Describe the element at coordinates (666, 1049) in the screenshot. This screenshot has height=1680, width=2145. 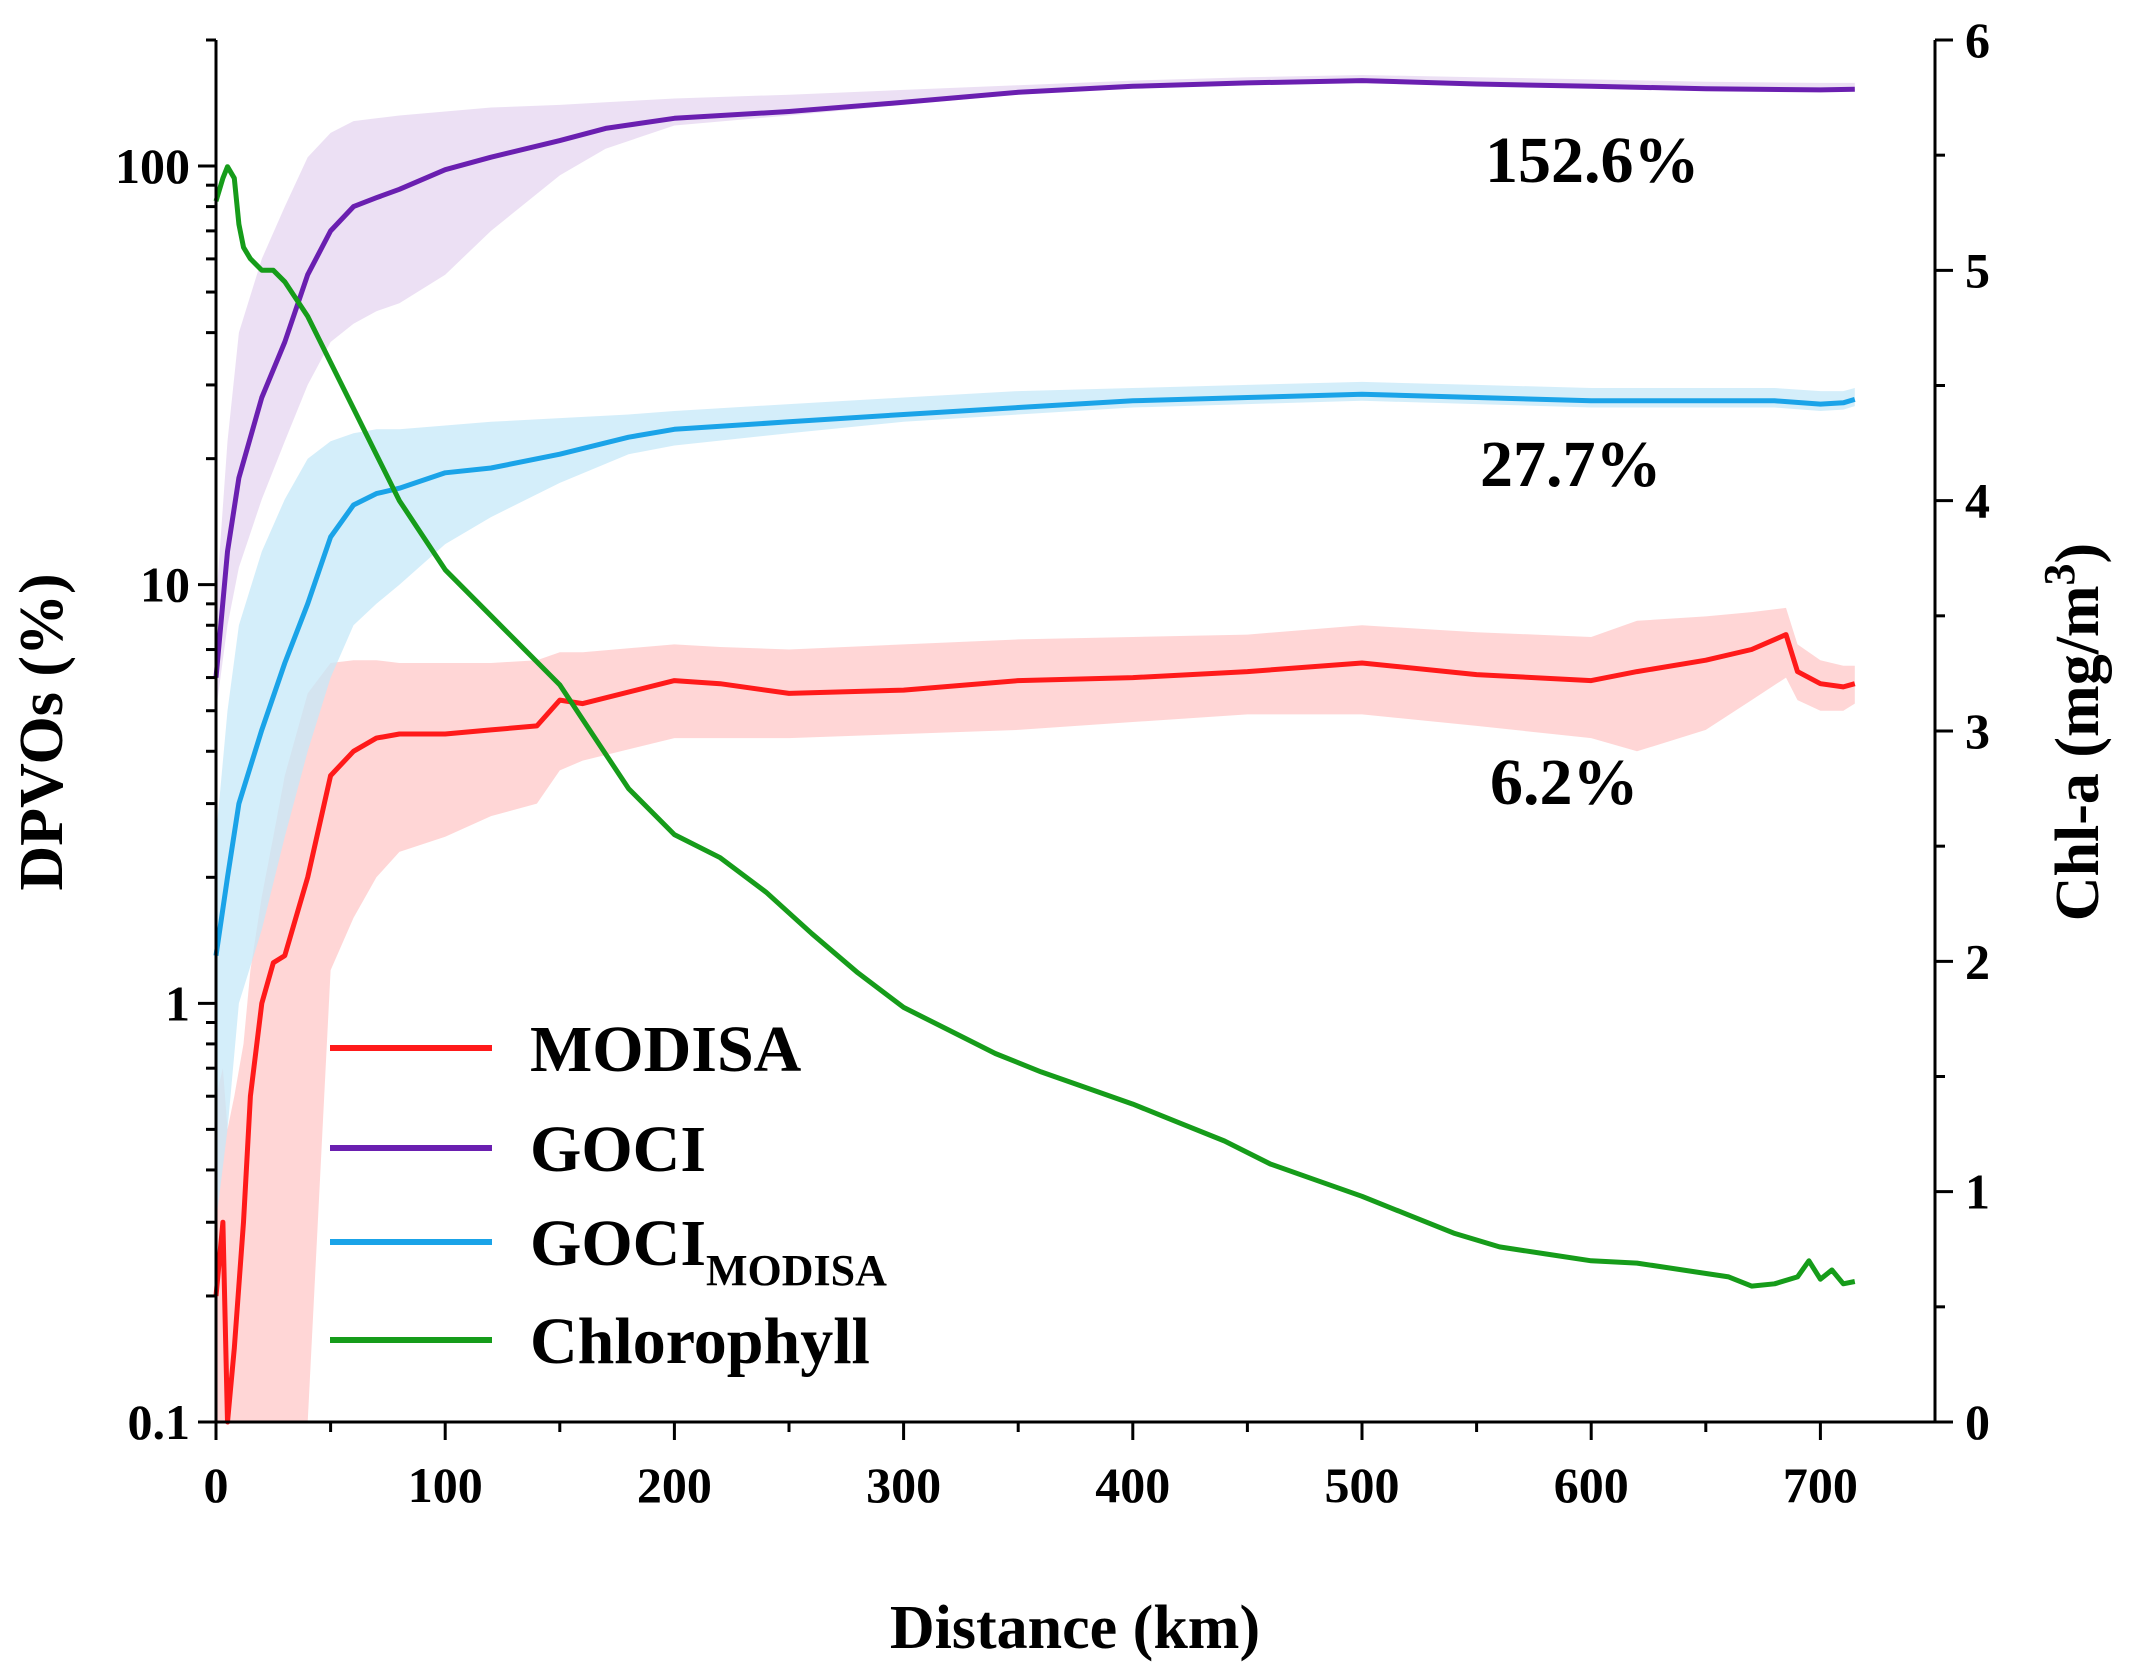
I see `legend-label-modisa: MODISA` at that location.